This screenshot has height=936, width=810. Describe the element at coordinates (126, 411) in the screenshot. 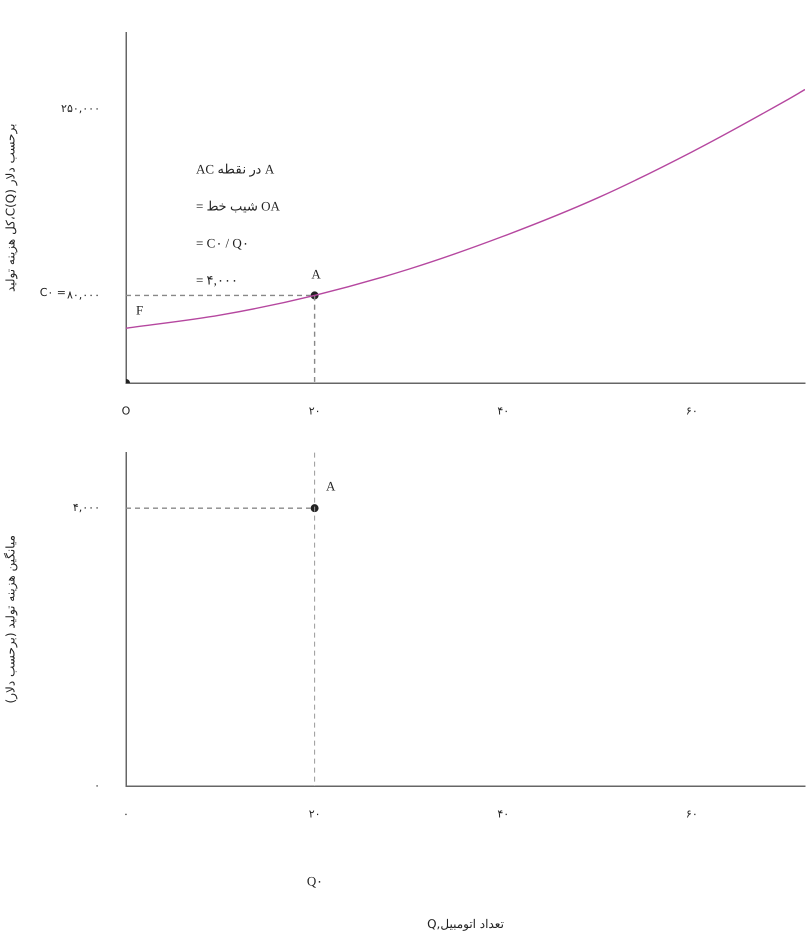

I see `x-tick-label: O` at that location.